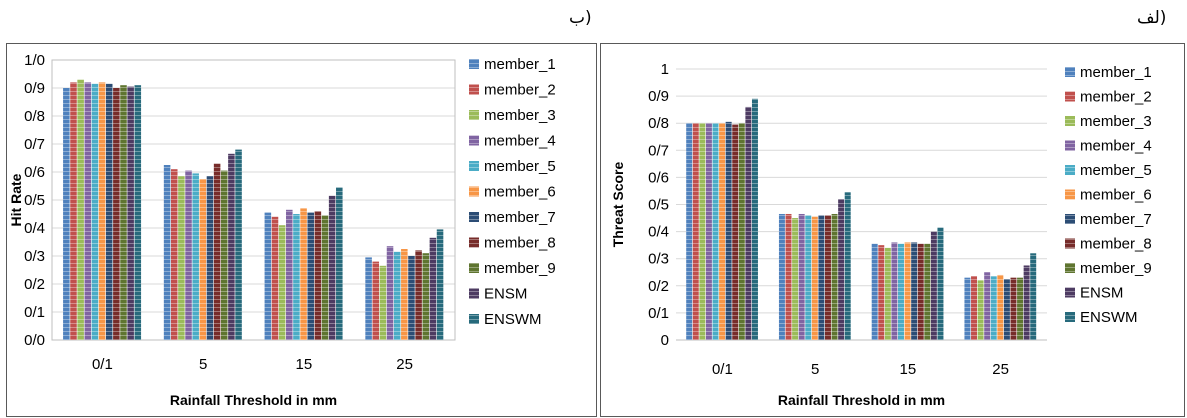 The image size is (1187, 418). I want to click on legend-label: ENSWM, so click(1109, 317).